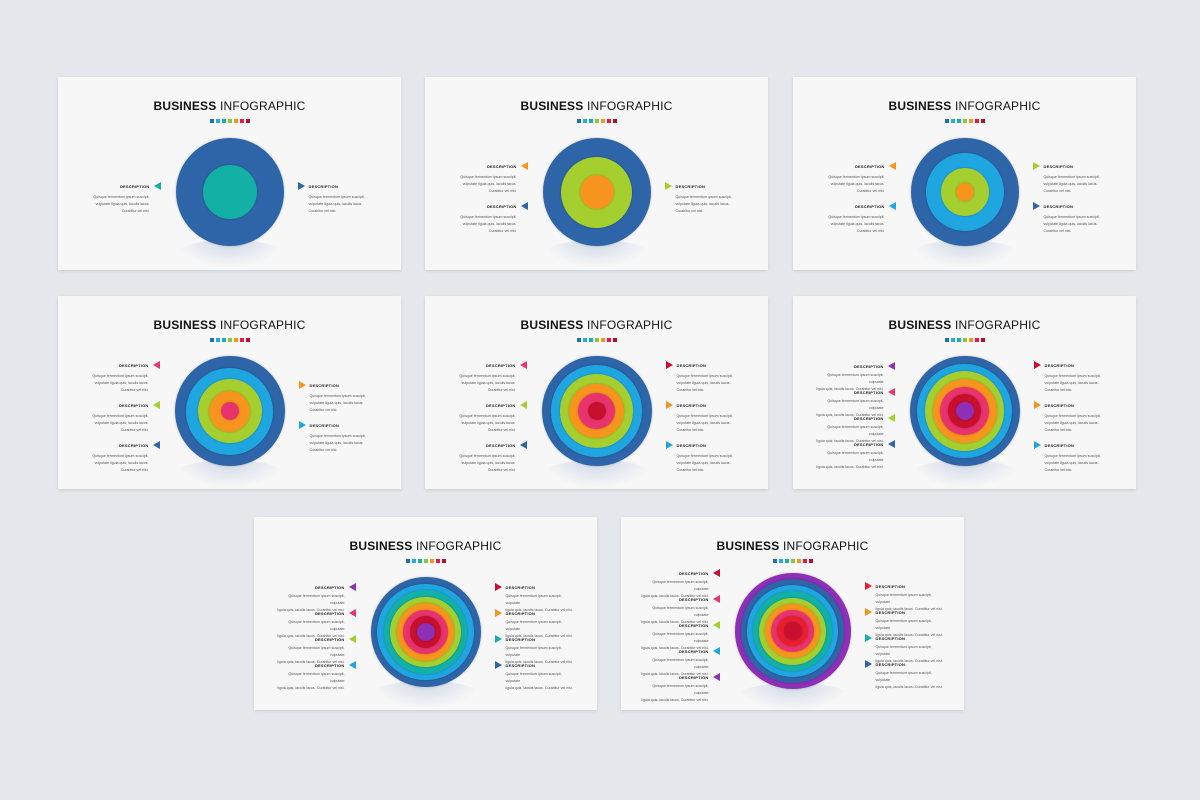 This screenshot has height=800, width=1200. What do you see at coordinates (261, 325) in the screenshot?
I see `slide-title-rest: INFOGRAPHIC` at bounding box center [261, 325].